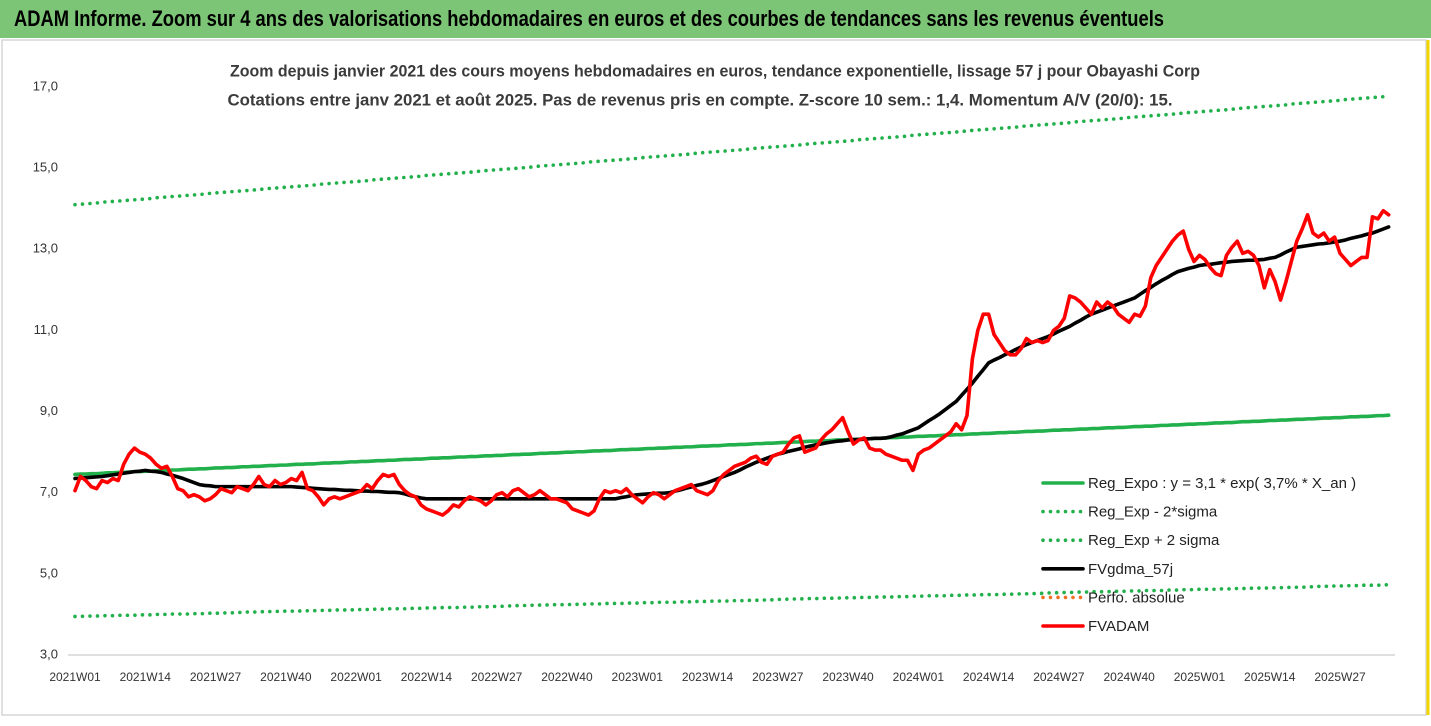 This screenshot has height=726, width=1431. I want to click on x-tick-label: 2023W14, so click(708, 677).